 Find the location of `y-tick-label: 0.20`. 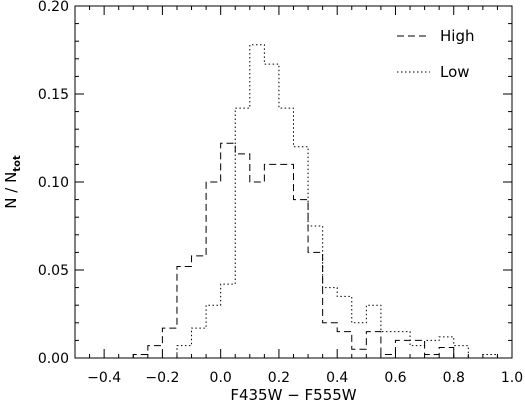

y-tick-label: 0.20 is located at coordinates (53, 7).